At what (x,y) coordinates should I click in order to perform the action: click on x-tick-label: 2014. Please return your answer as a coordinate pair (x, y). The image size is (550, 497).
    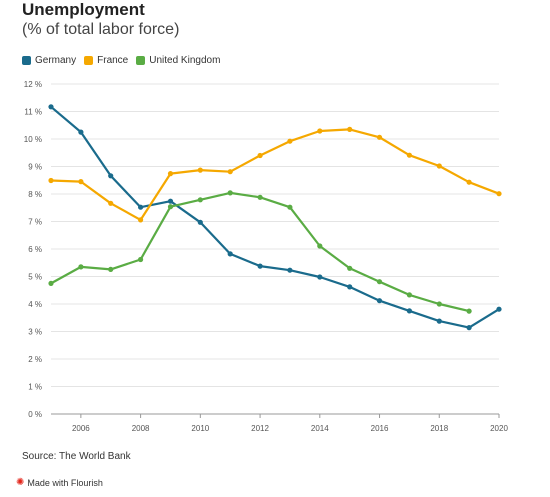
    Looking at the image, I should click on (320, 428).